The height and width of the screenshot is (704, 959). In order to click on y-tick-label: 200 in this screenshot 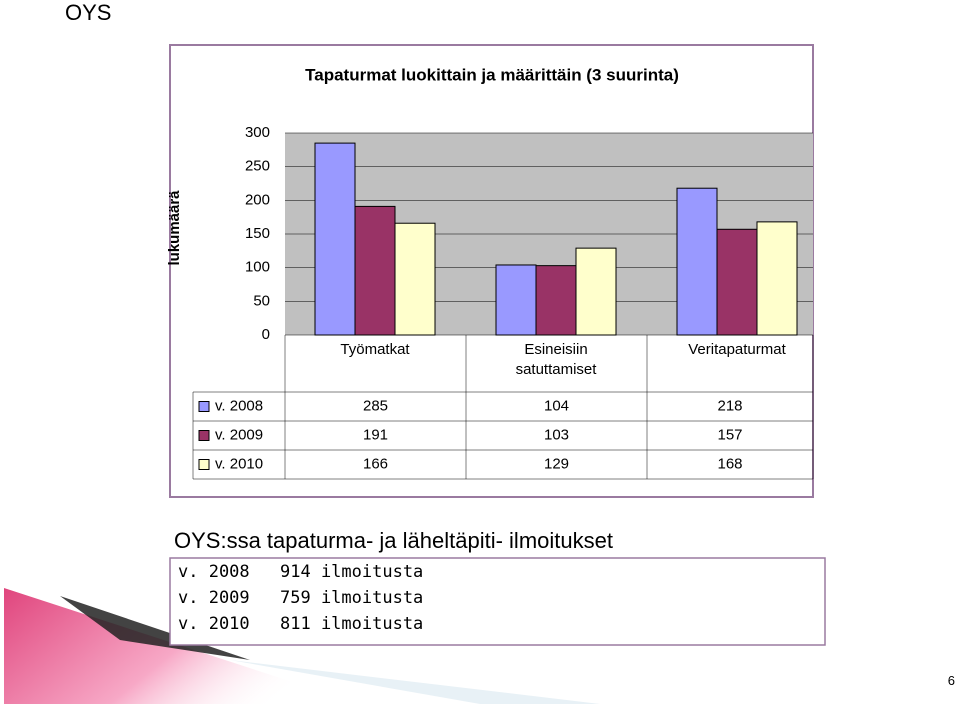, I will do `click(257, 199)`.